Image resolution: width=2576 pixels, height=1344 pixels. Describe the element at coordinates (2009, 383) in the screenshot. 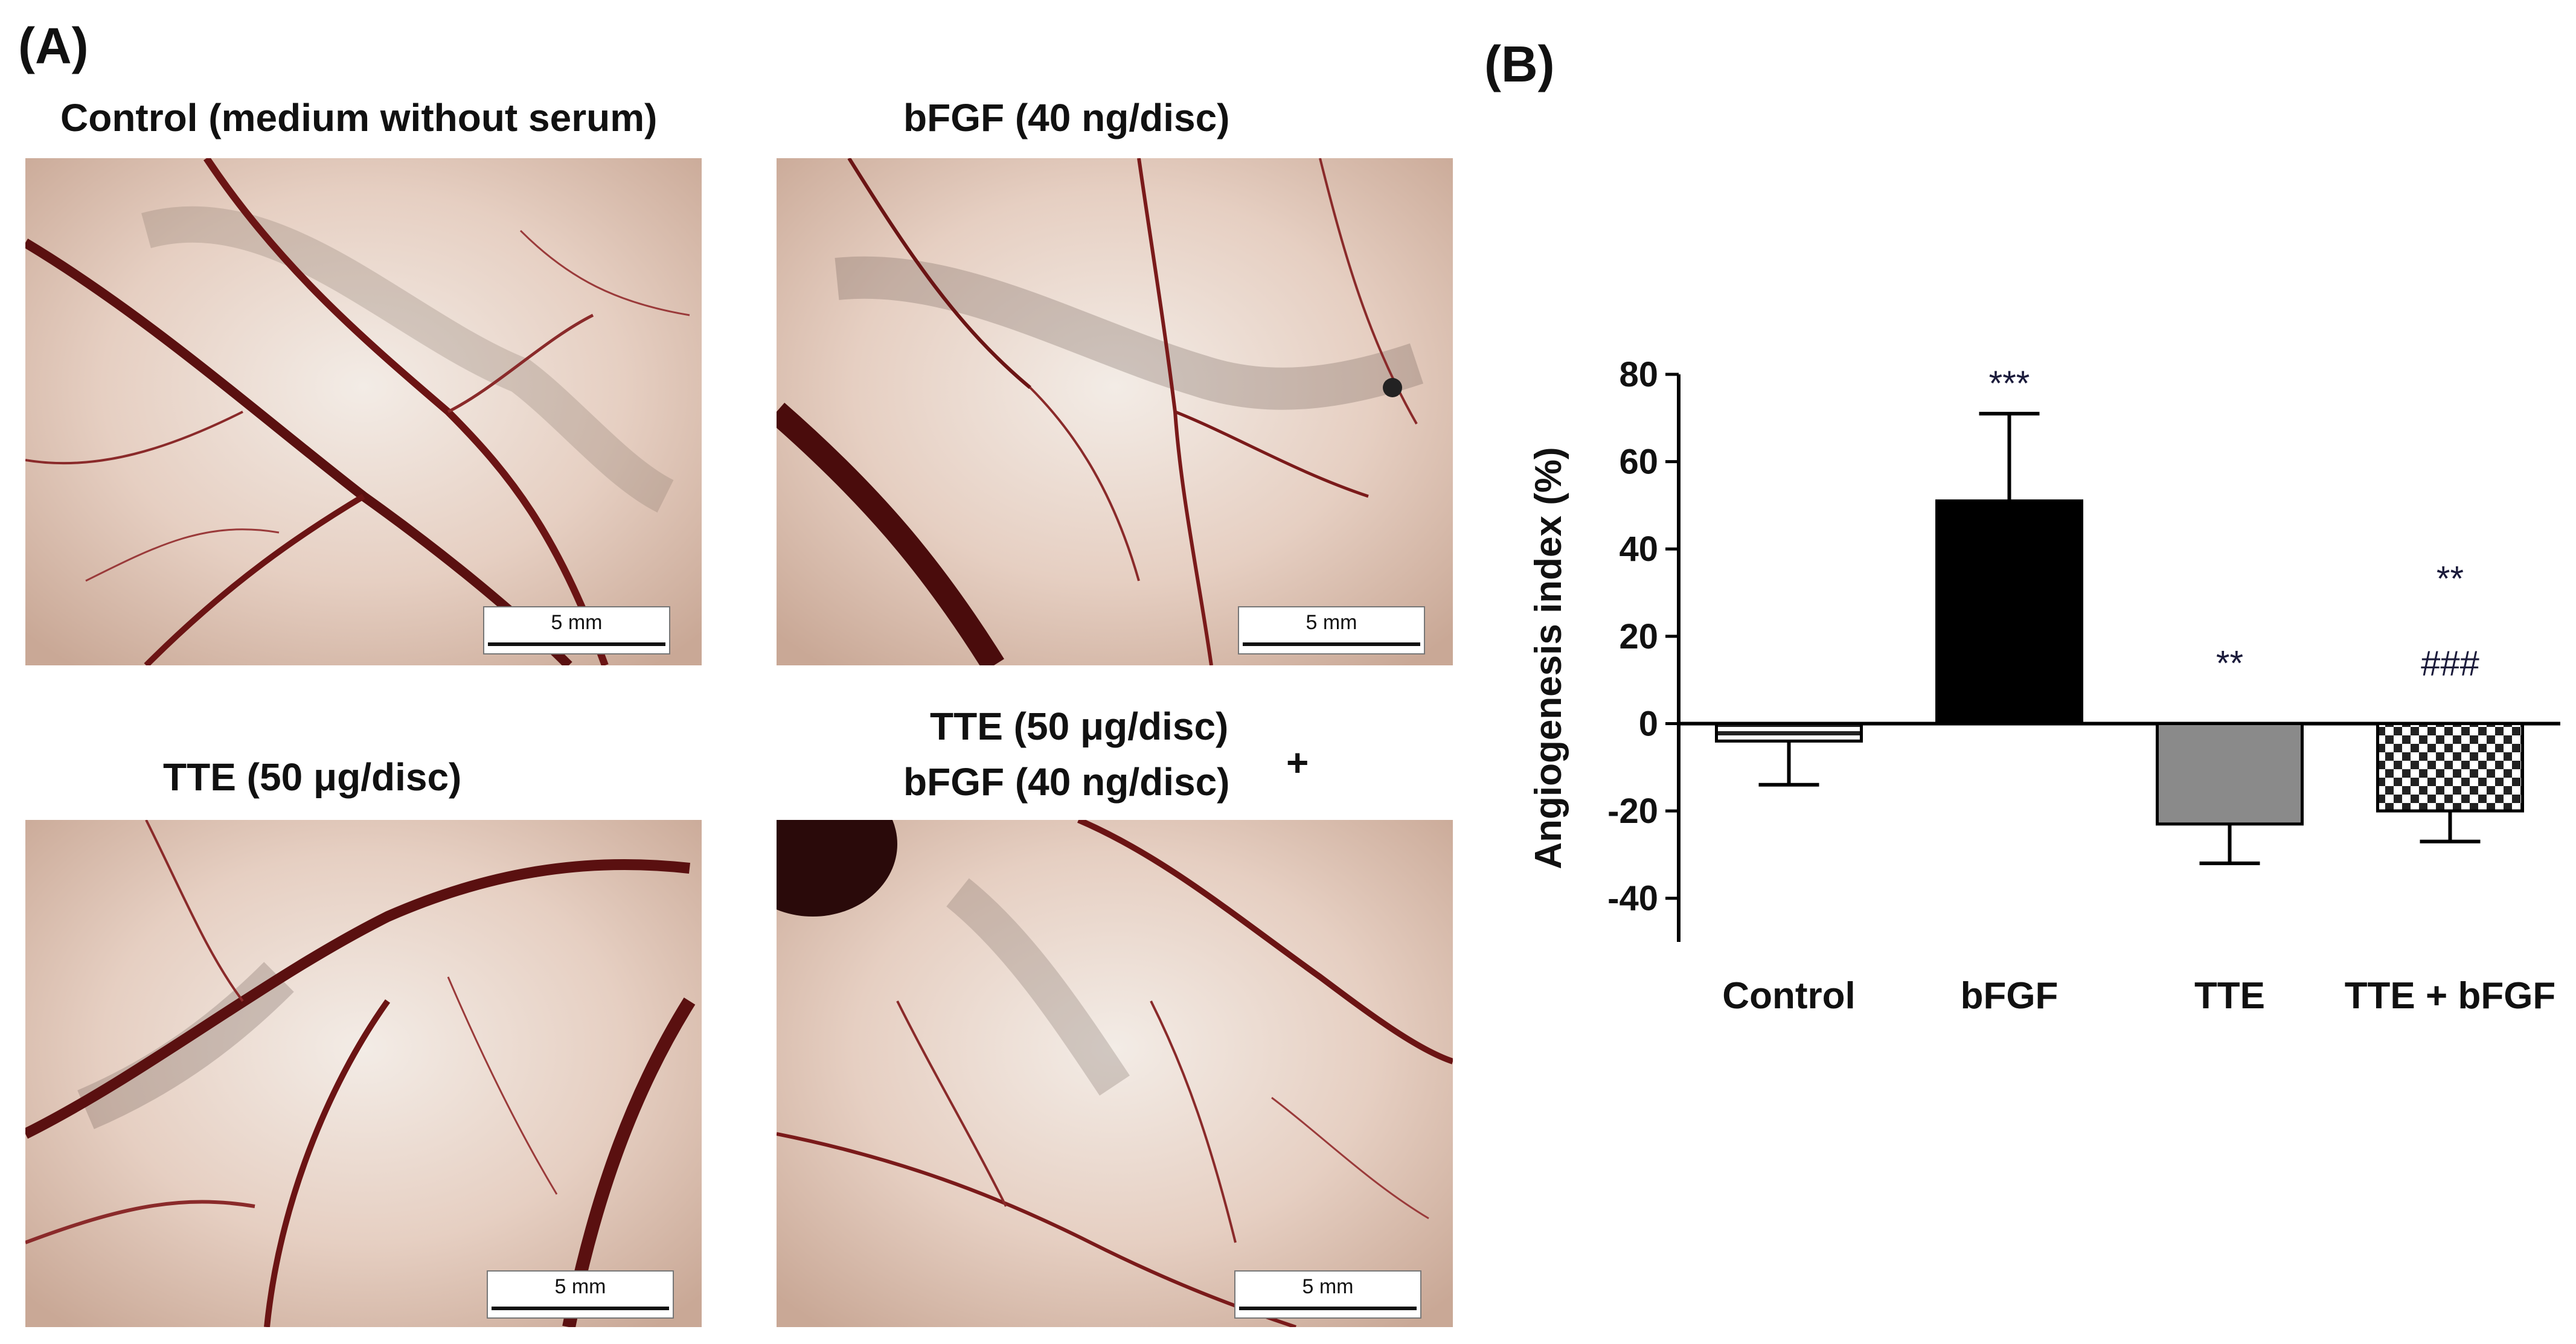

I see `significance-marker: ***` at that location.